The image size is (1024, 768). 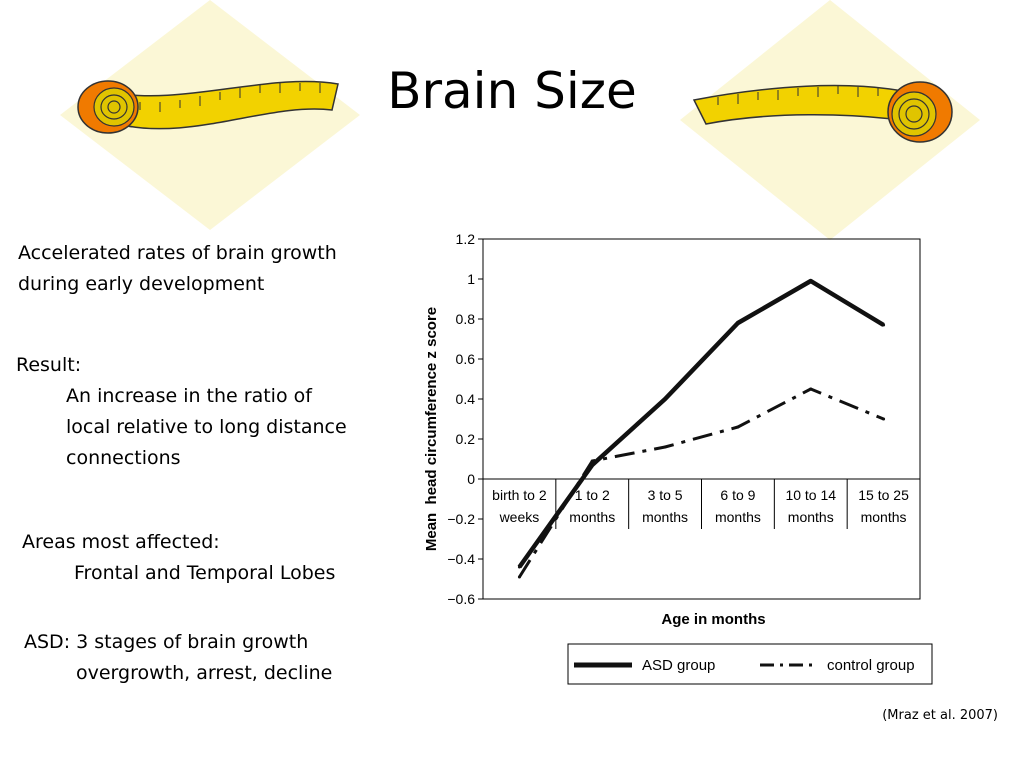 What do you see at coordinates (737, 495) in the screenshot?
I see `x-category-label: 6 to 9` at bounding box center [737, 495].